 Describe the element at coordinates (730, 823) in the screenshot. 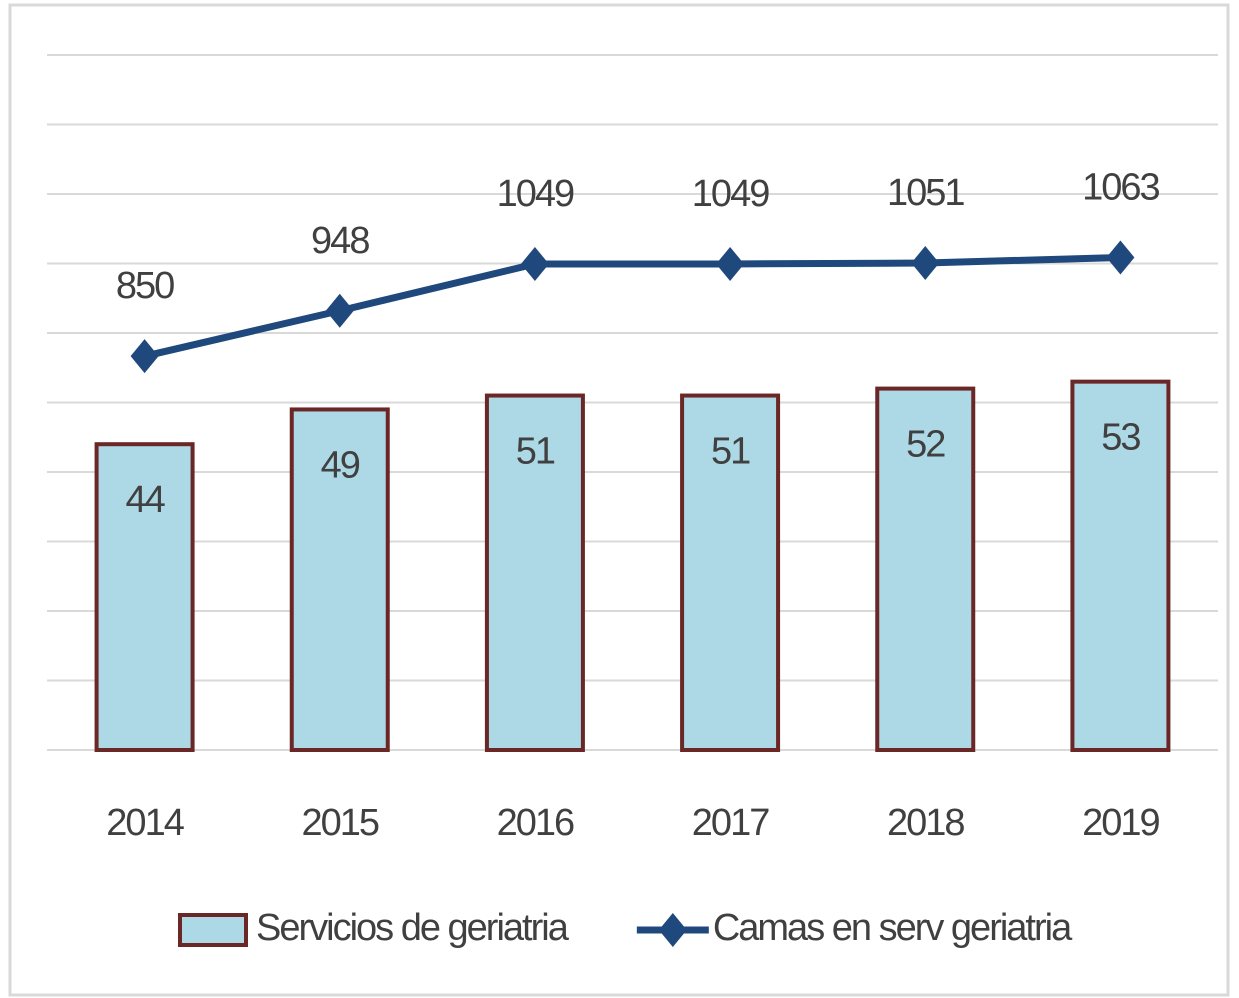

I see `x-tick-label: 2017` at that location.